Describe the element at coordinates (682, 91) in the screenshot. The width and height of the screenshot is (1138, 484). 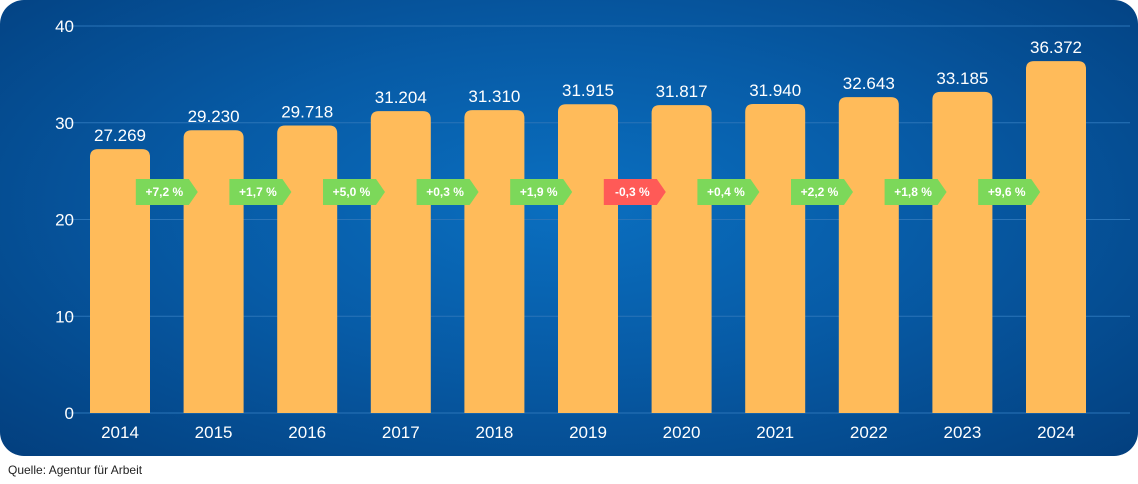
I see `bar-value-label: 31.817` at that location.